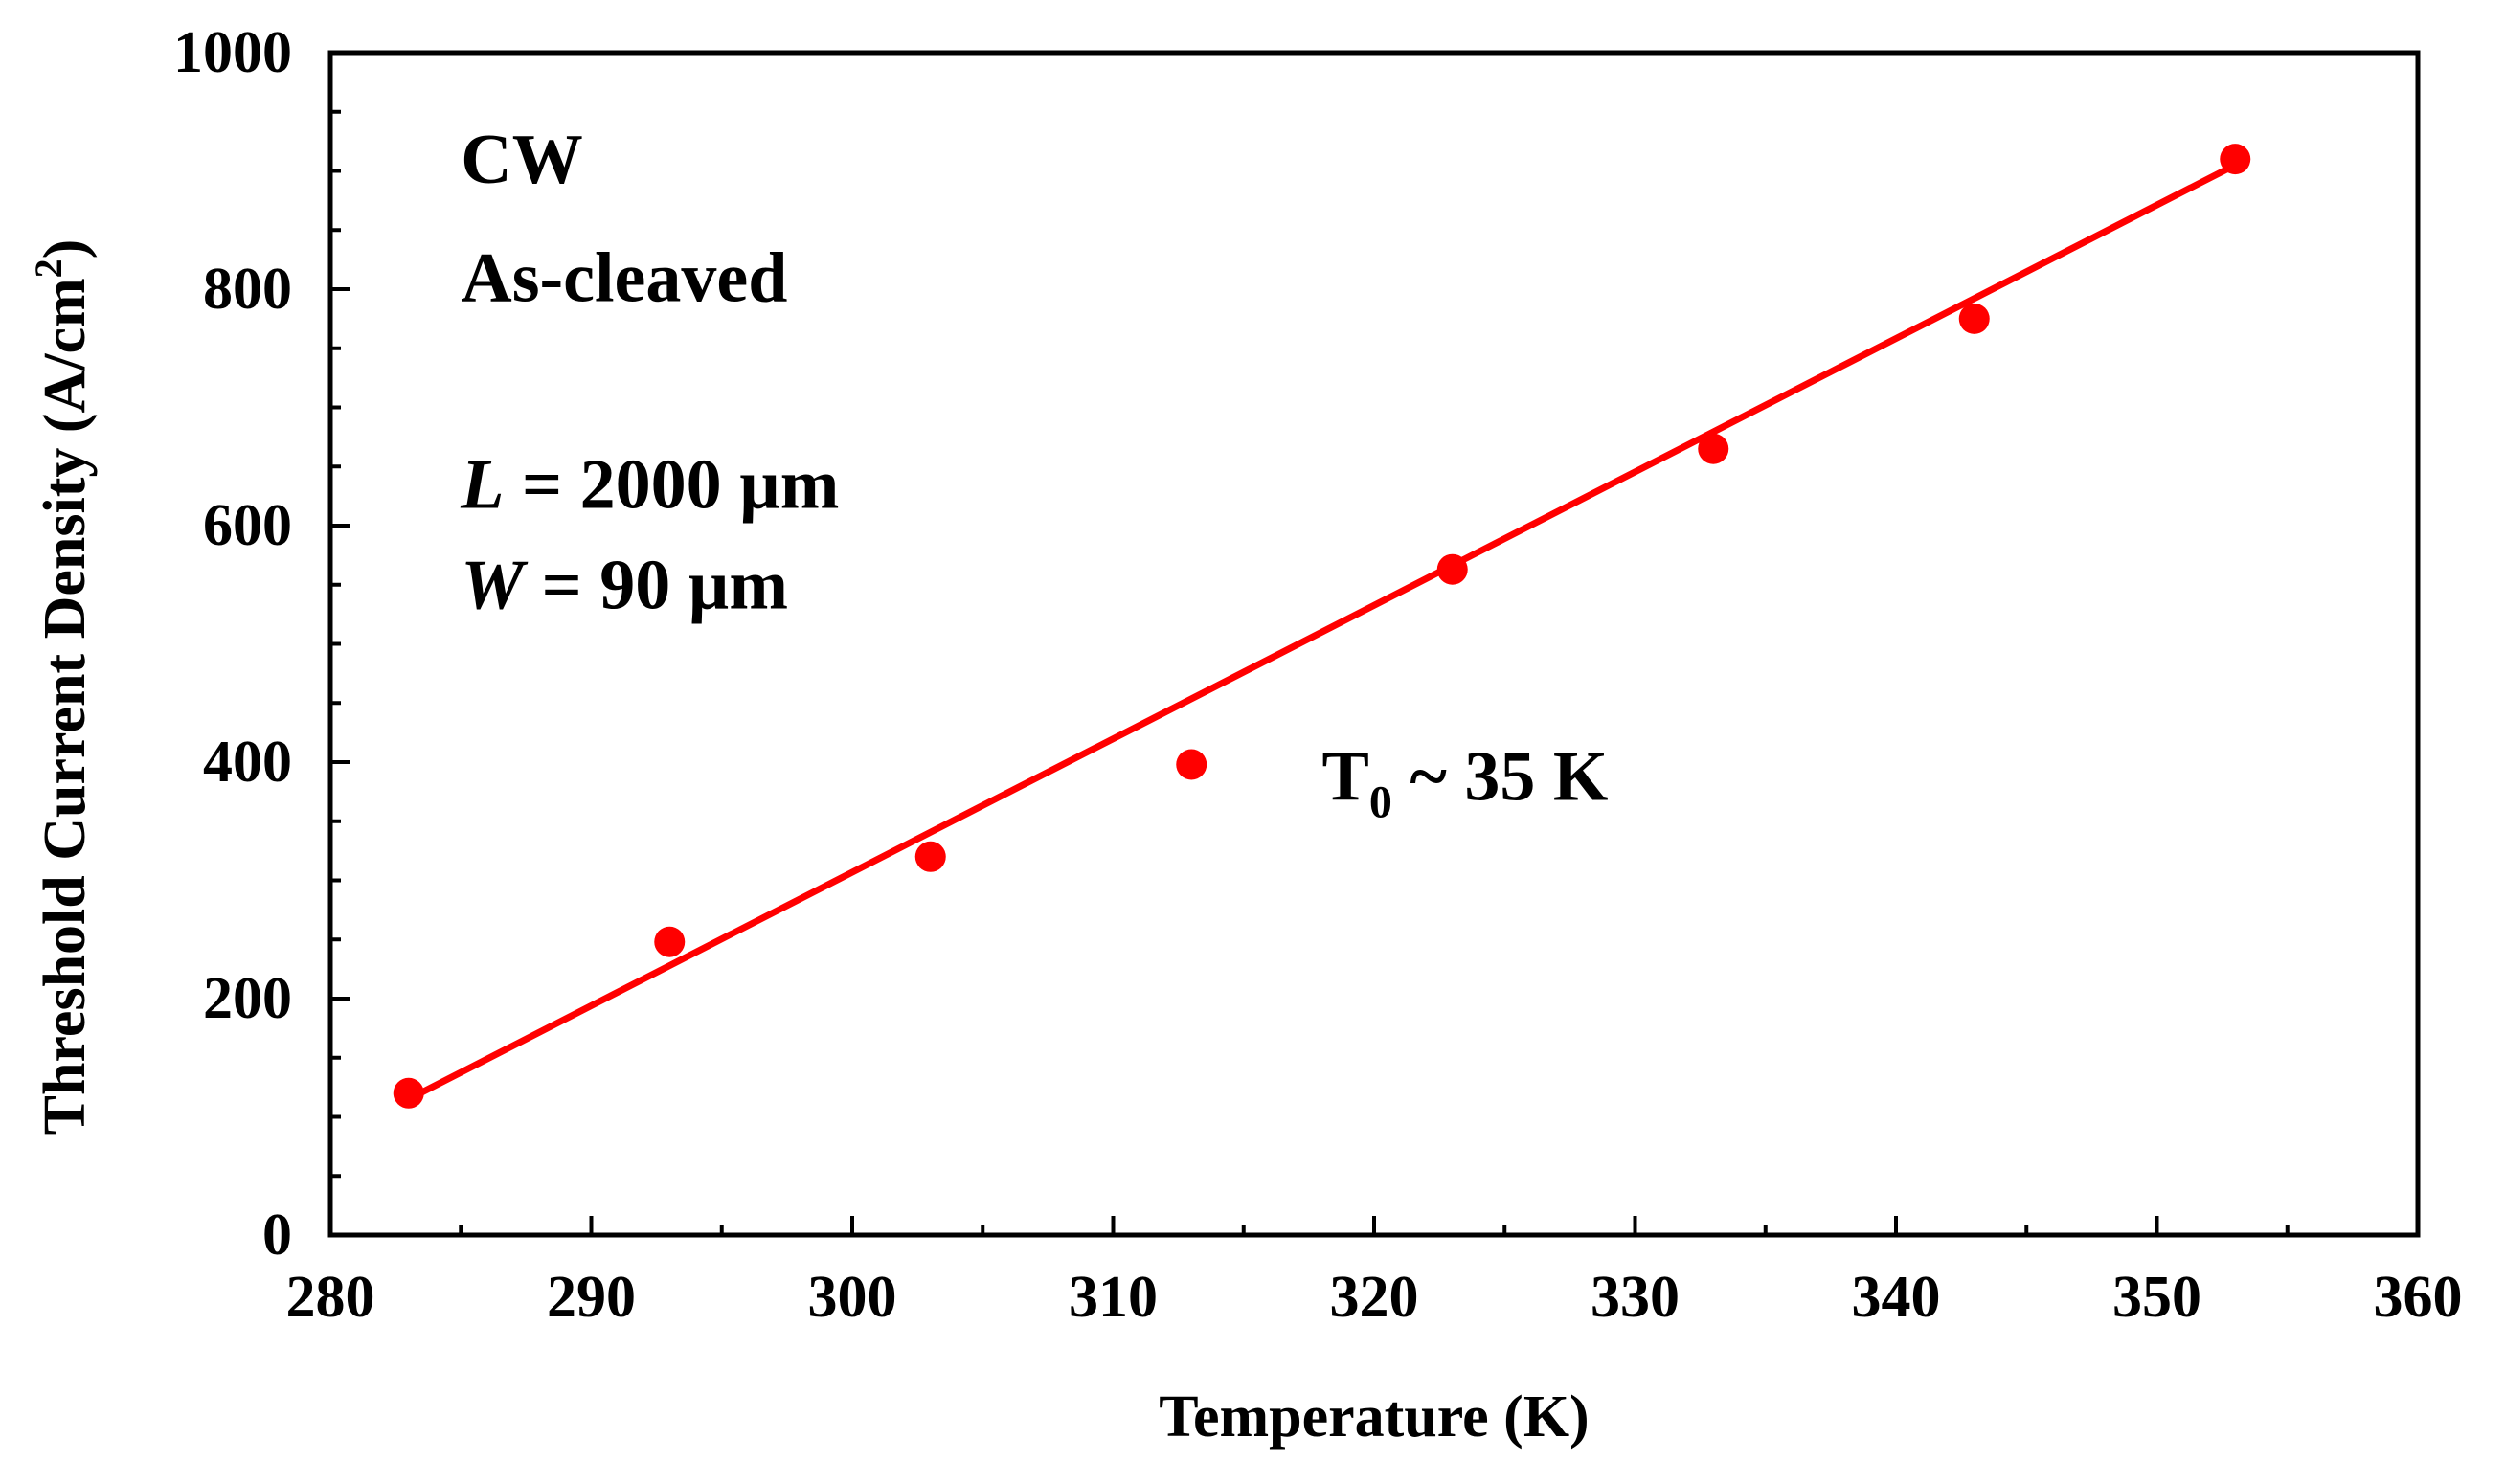 This screenshot has height=1484, width=2505. I want to click on y-tick-label: 400, so click(247, 762).